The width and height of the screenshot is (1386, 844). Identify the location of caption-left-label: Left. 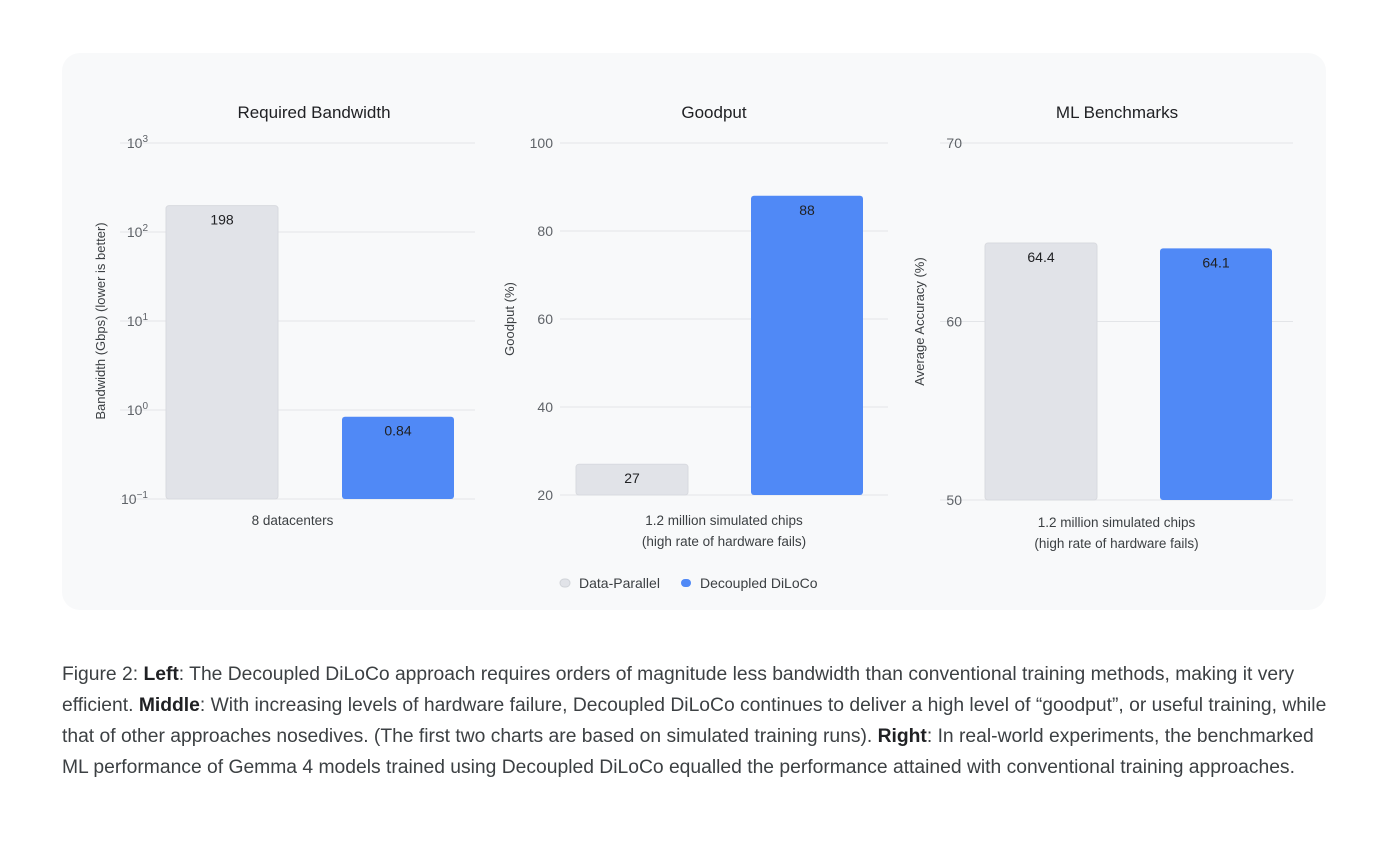
(161, 674).